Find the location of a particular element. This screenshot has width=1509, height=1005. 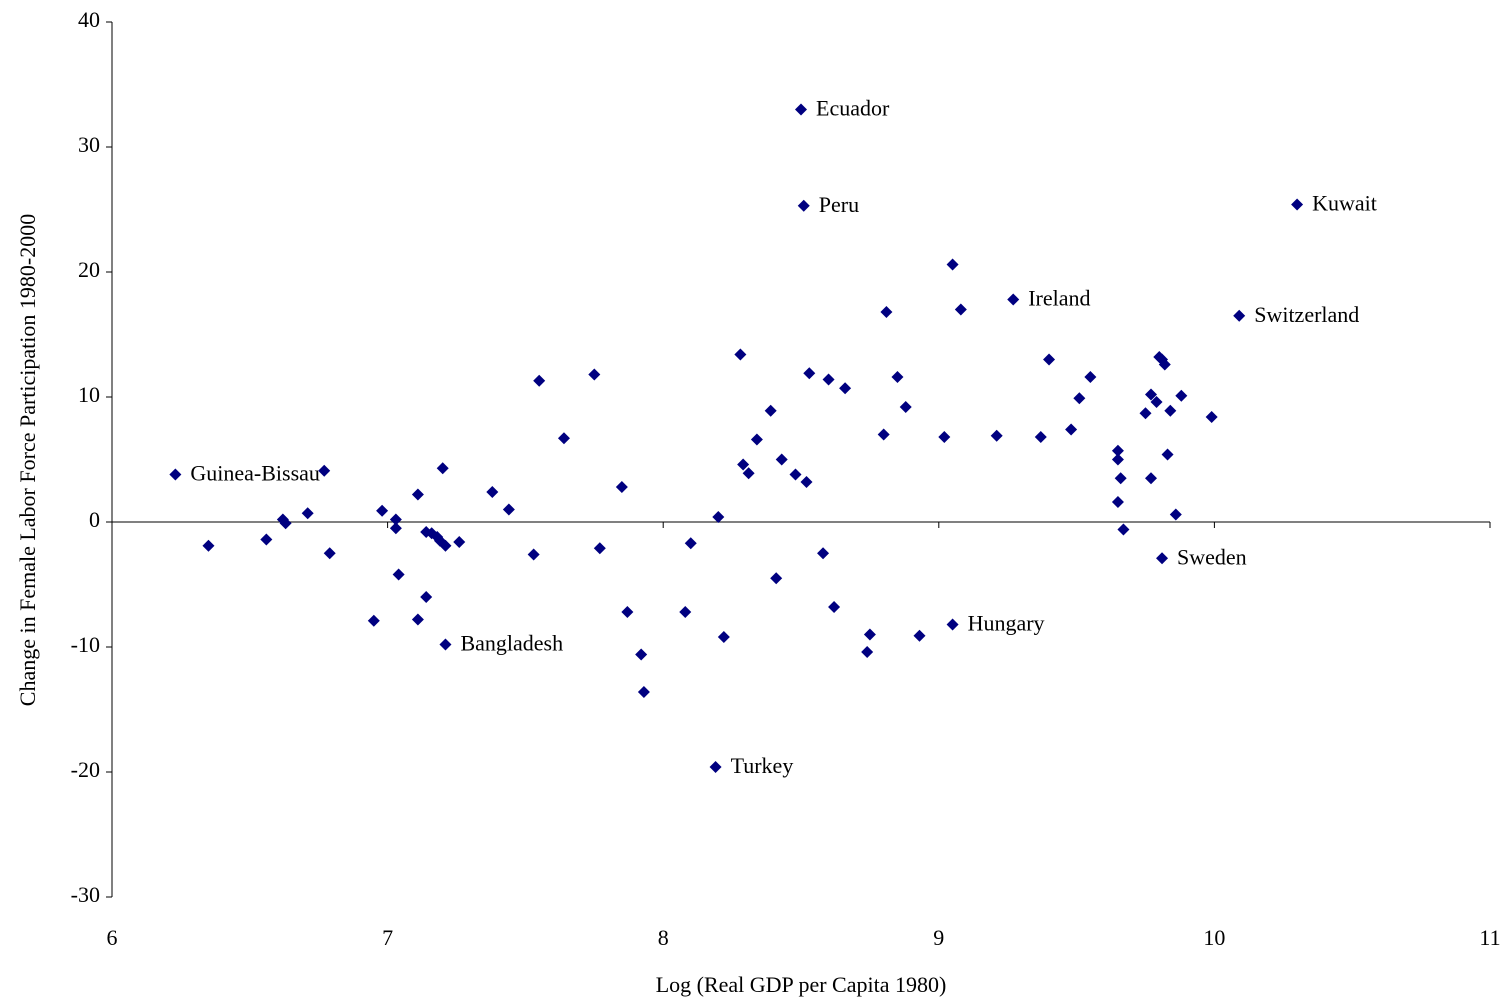

y-tick-label: -10 is located at coordinates (85, 644).